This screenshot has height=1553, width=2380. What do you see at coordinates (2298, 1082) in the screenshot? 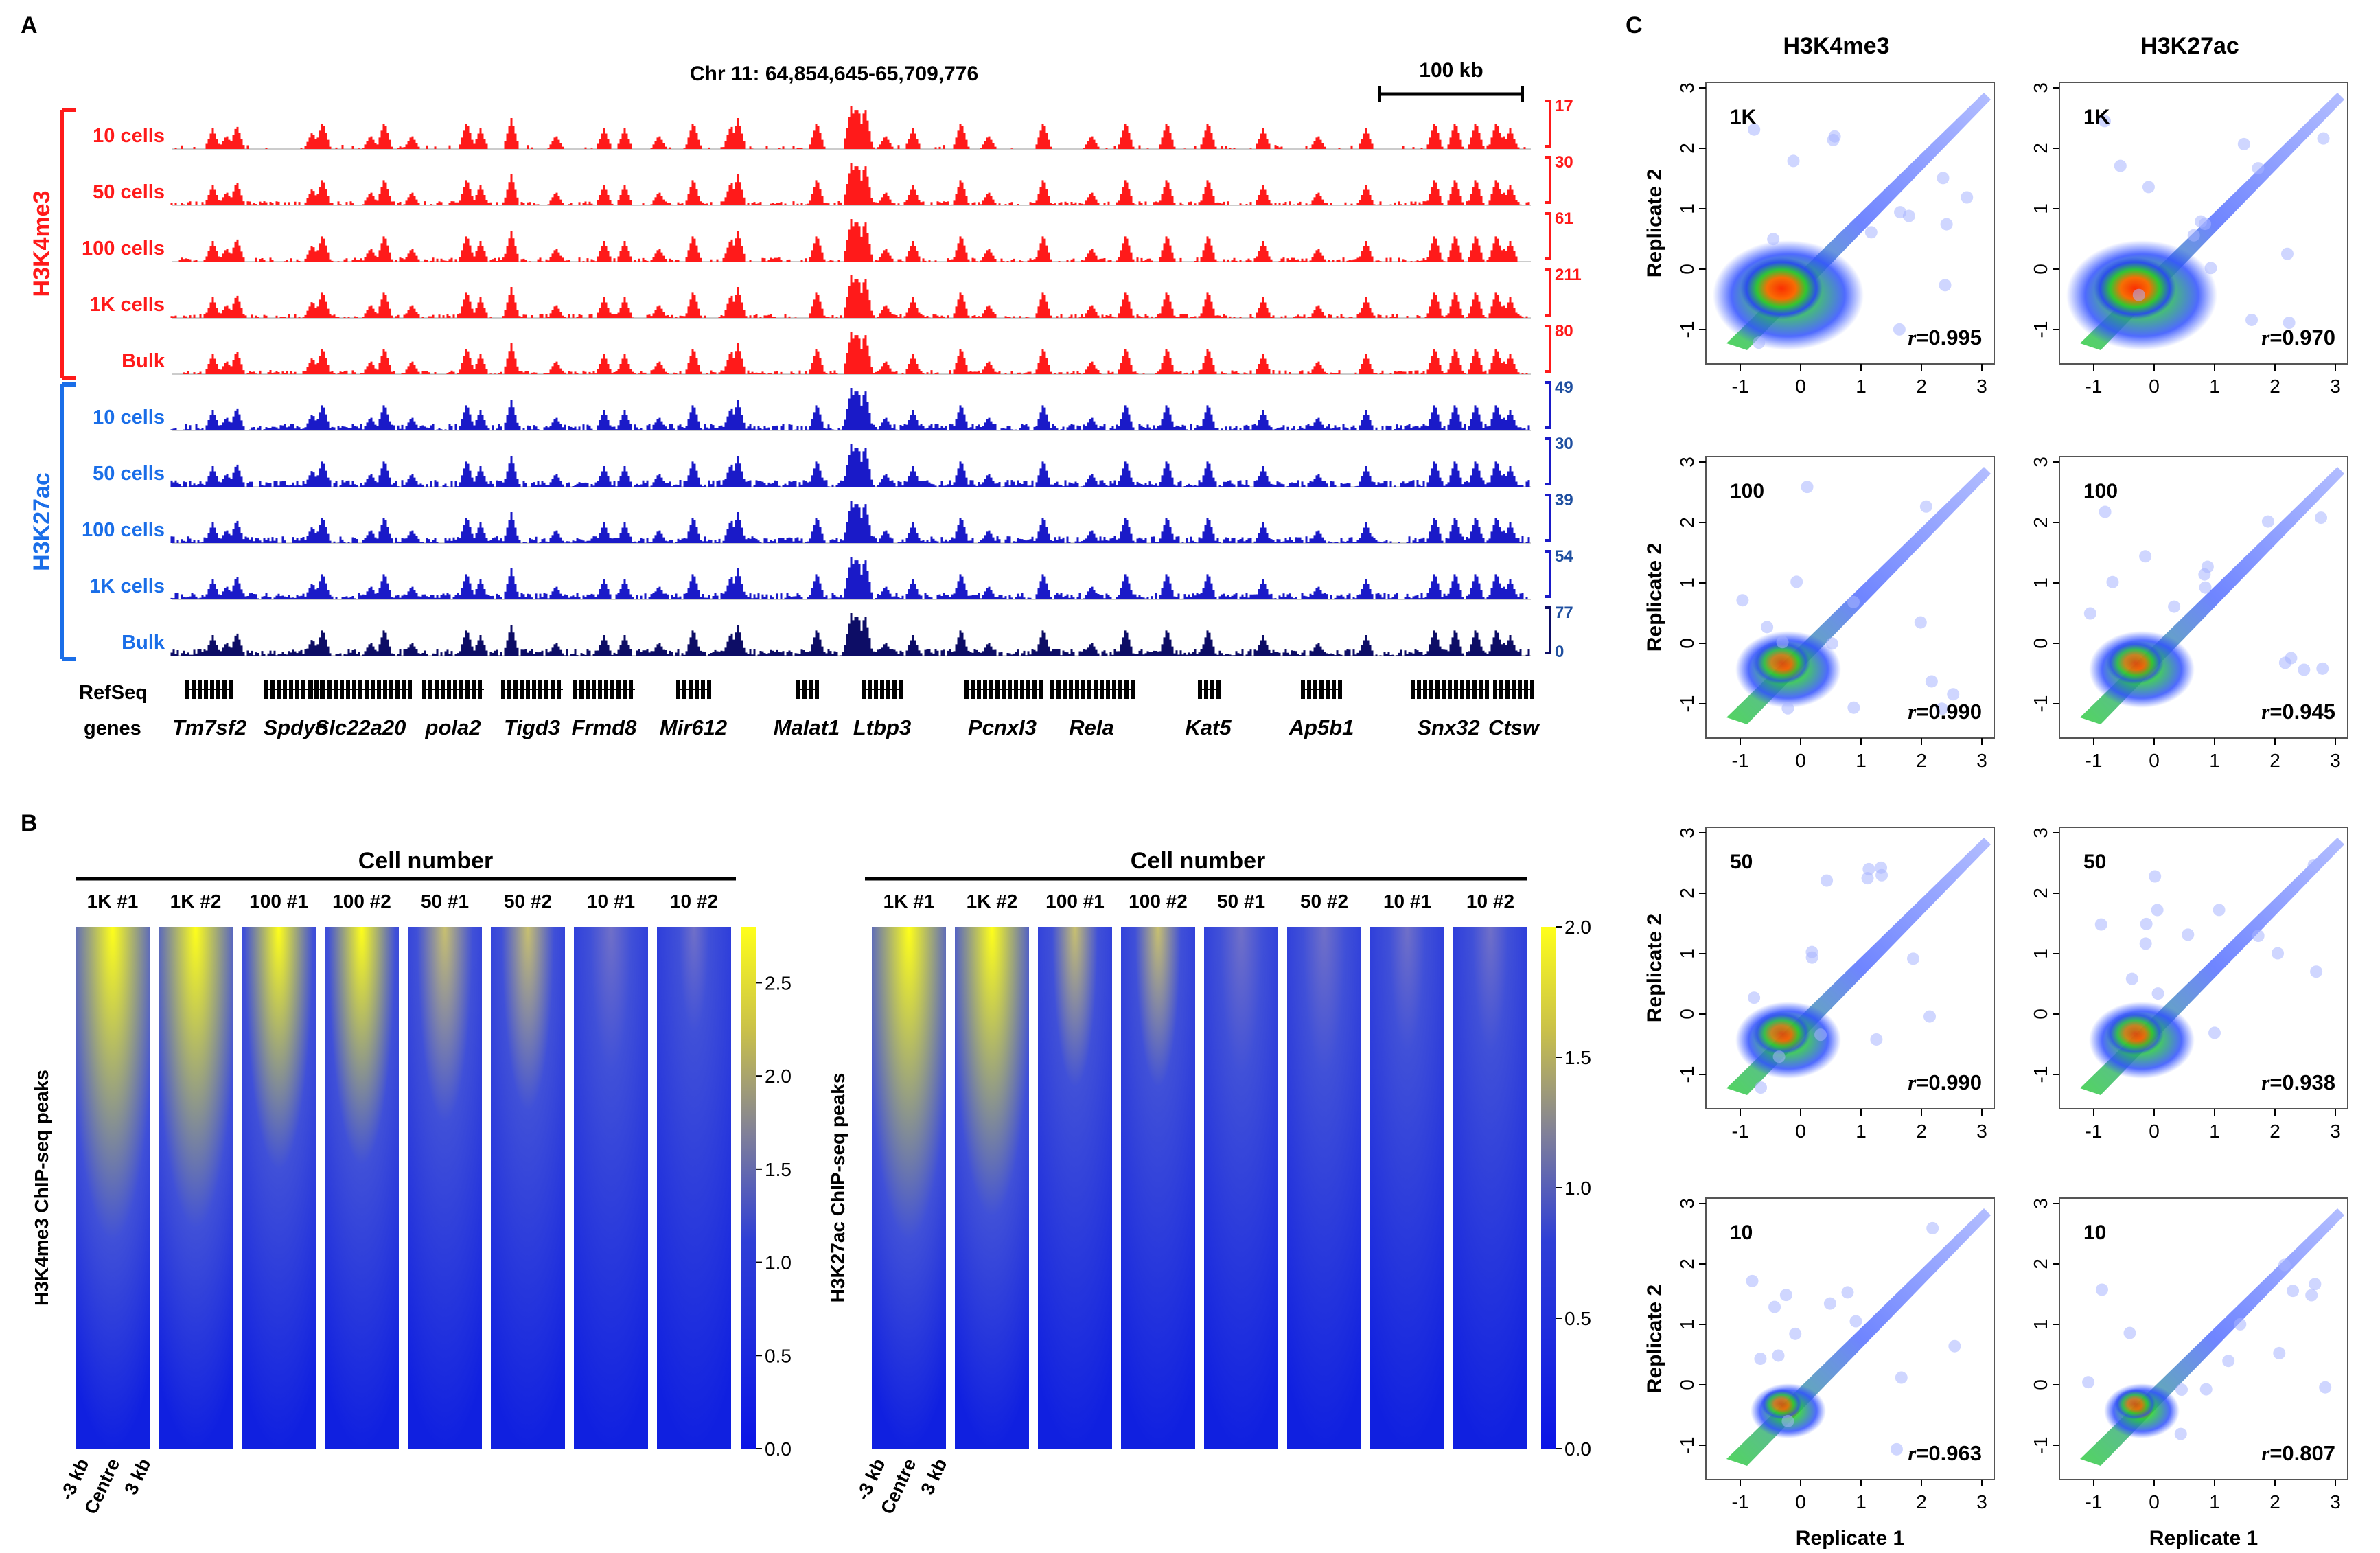
I see `scatter-r-value: r=0.938` at bounding box center [2298, 1082].